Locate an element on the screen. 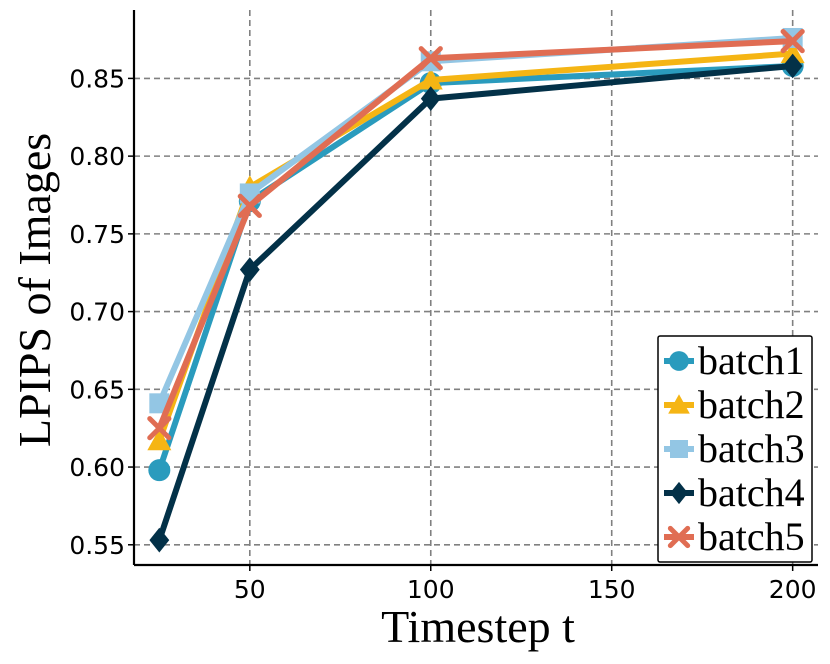 The height and width of the screenshot is (664, 830). y-tick-label: 0.60 is located at coordinates (97, 467).